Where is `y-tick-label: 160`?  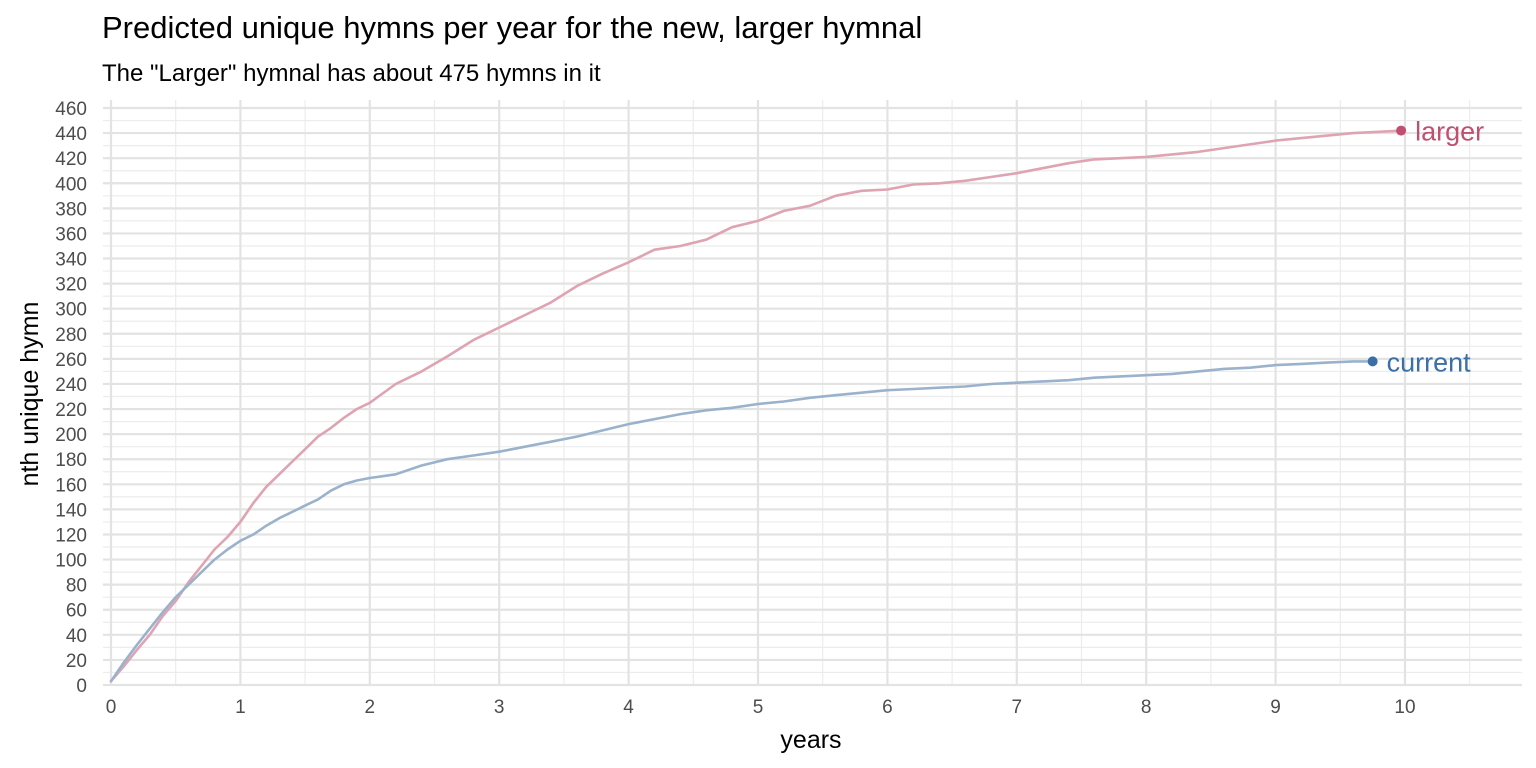
y-tick-label: 160 is located at coordinates (71, 485).